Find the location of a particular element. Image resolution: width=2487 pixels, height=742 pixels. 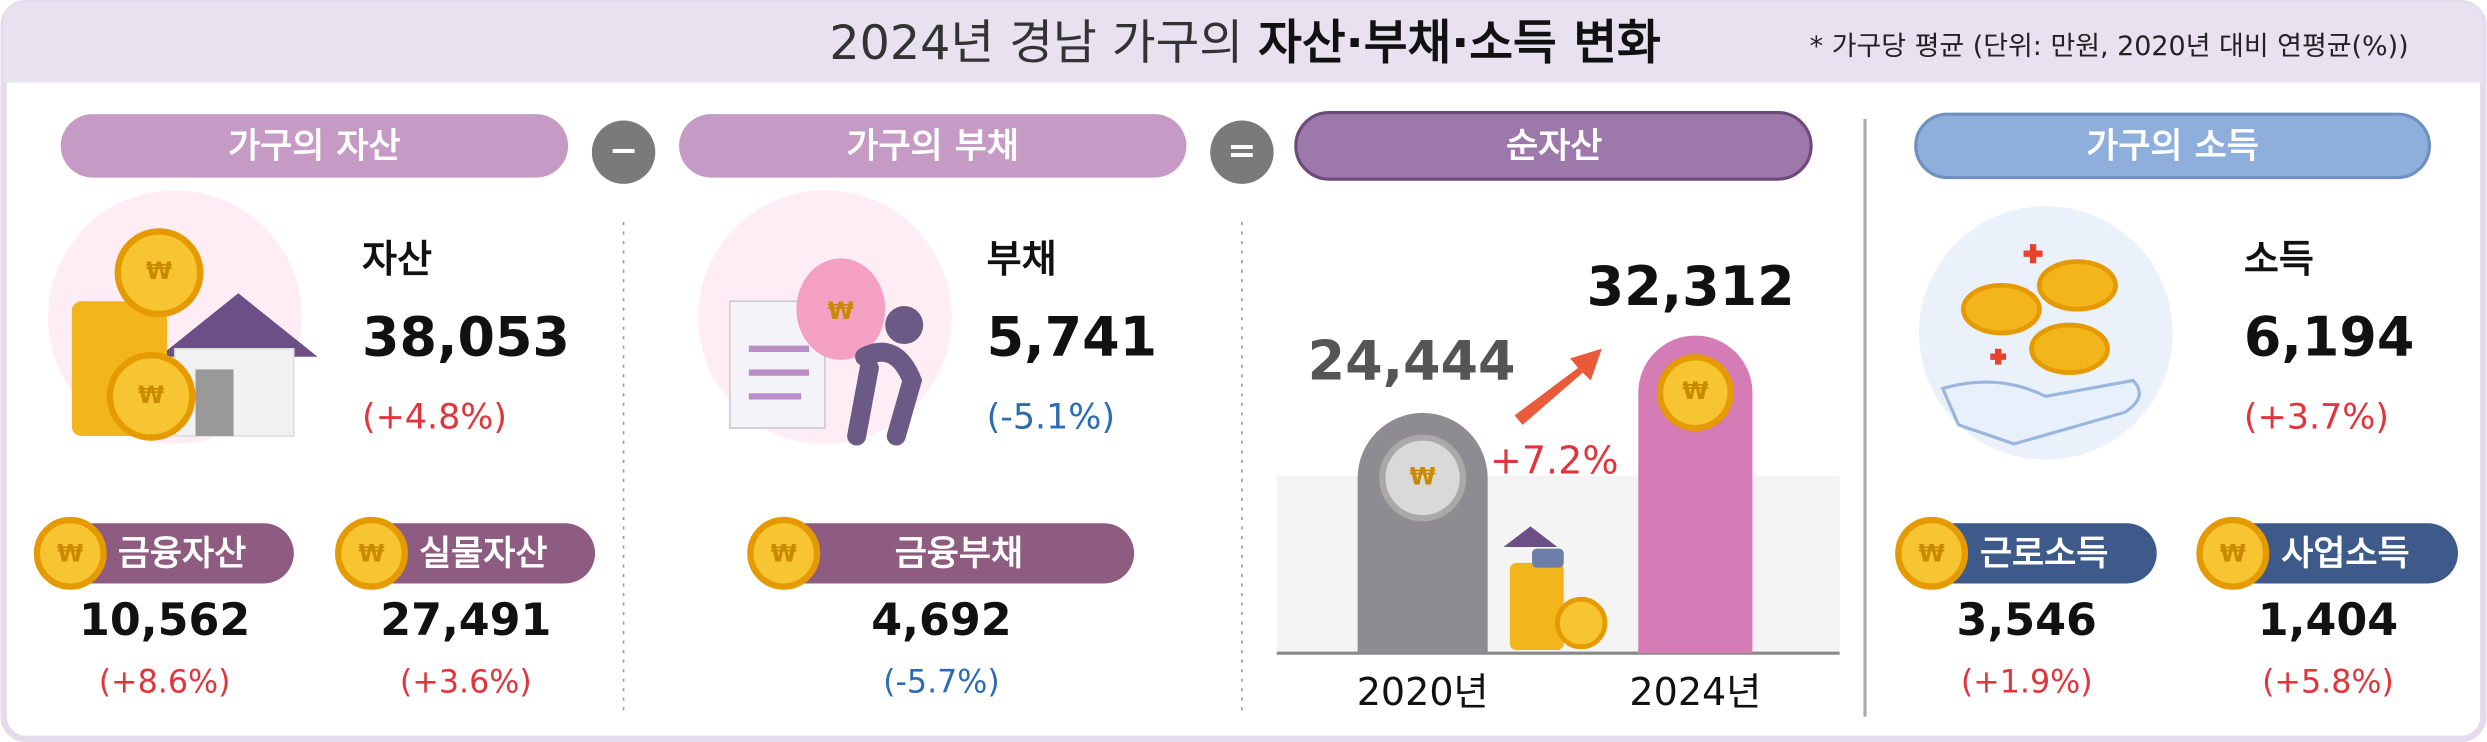

item-change: (+3.6%) is located at coordinates (466, 682).